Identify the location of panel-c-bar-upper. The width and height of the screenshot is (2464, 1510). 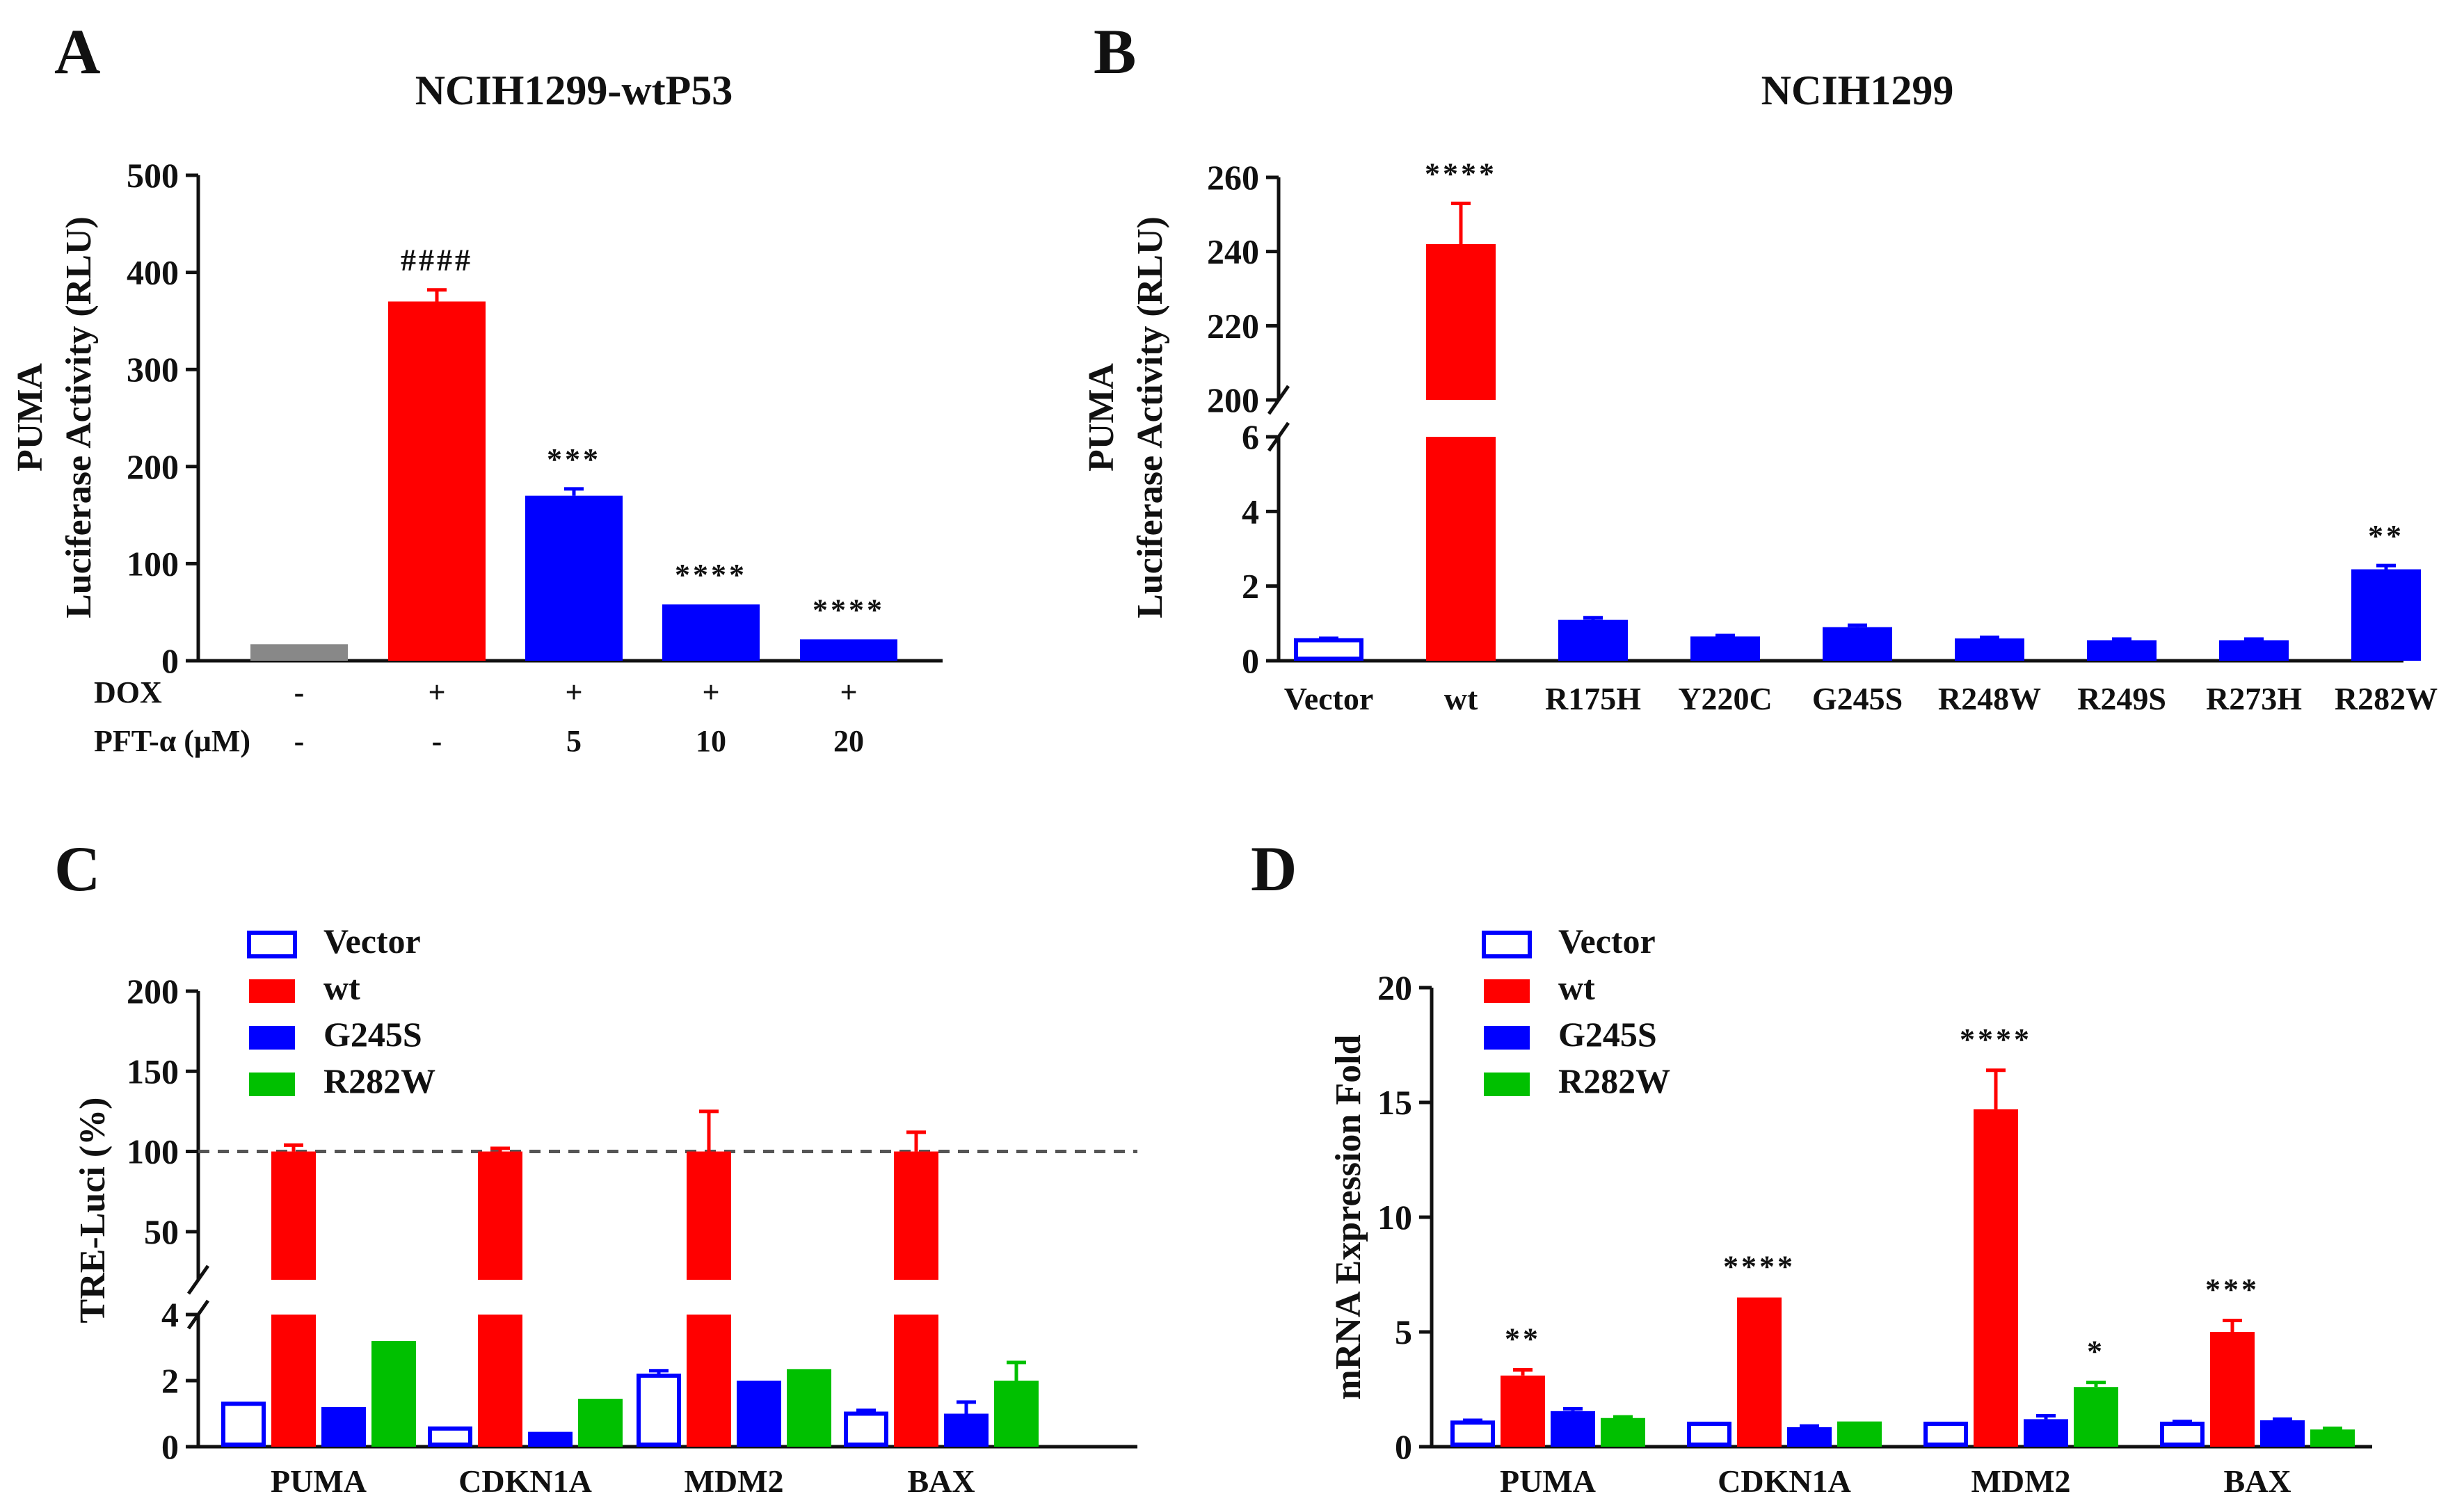
(293, 1215).